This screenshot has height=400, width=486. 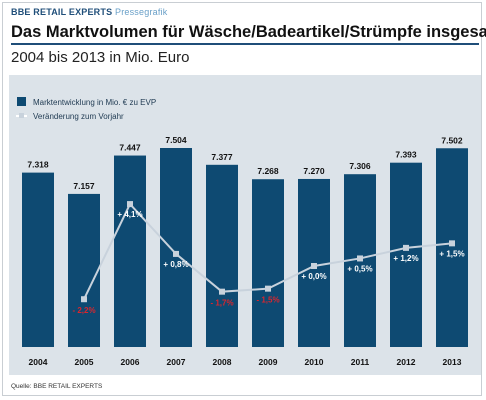 I want to click on line-point-label: + 1,2%, so click(x=405, y=258).